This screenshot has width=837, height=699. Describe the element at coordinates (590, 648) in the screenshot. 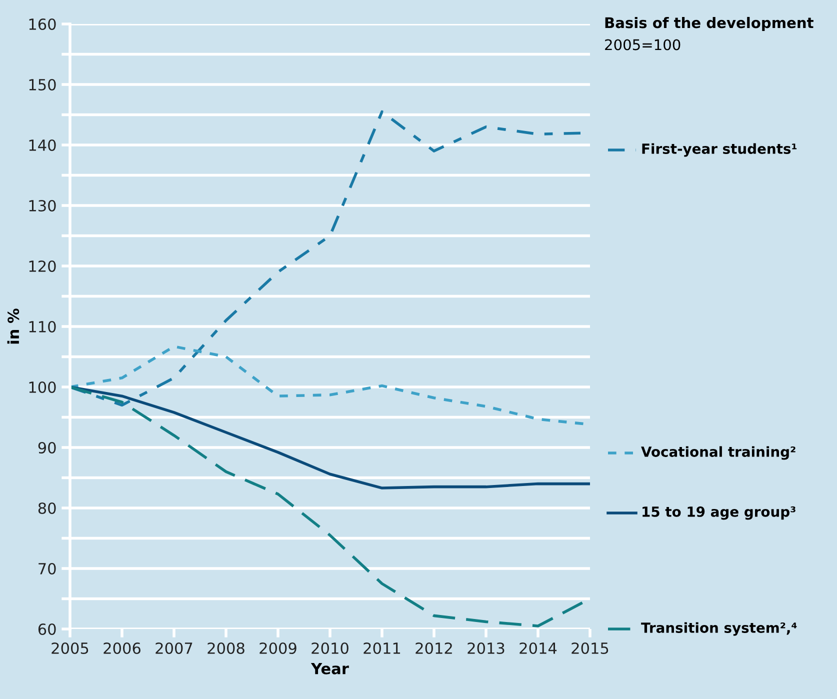

I see `x-tick-label: 2015` at that location.